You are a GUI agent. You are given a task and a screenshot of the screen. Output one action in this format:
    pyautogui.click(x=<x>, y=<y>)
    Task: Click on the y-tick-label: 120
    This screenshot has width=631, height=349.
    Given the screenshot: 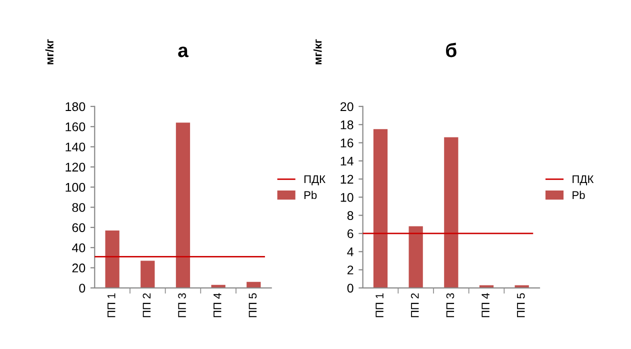 What is the action you would take?
    pyautogui.click(x=76, y=167)
    